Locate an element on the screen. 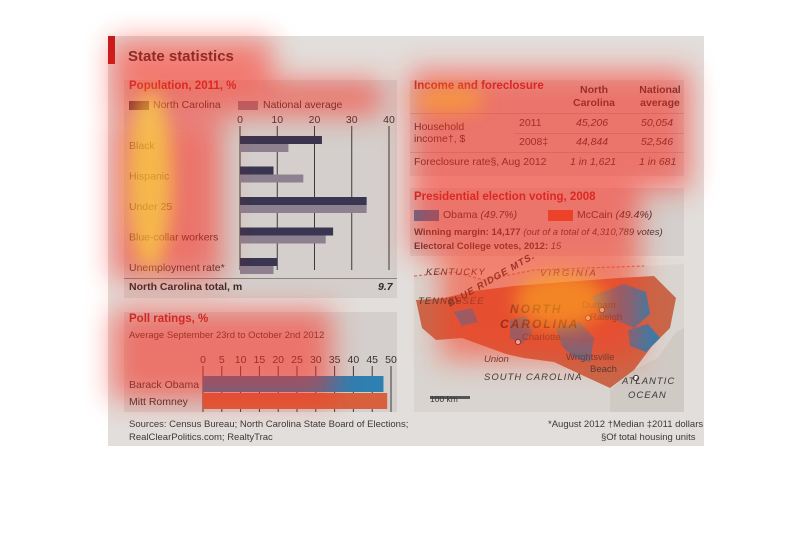 This screenshot has width=810, height=542. page-title: State statistics is located at coordinates (181, 56).